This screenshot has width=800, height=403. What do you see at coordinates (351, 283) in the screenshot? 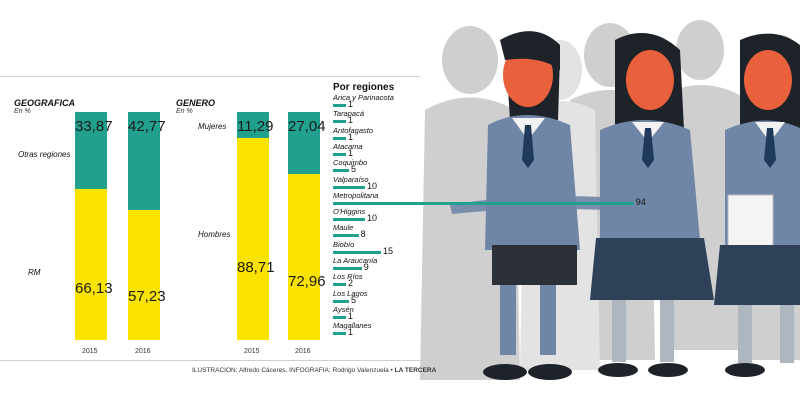
I see `region-value: 2` at bounding box center [351, 283].